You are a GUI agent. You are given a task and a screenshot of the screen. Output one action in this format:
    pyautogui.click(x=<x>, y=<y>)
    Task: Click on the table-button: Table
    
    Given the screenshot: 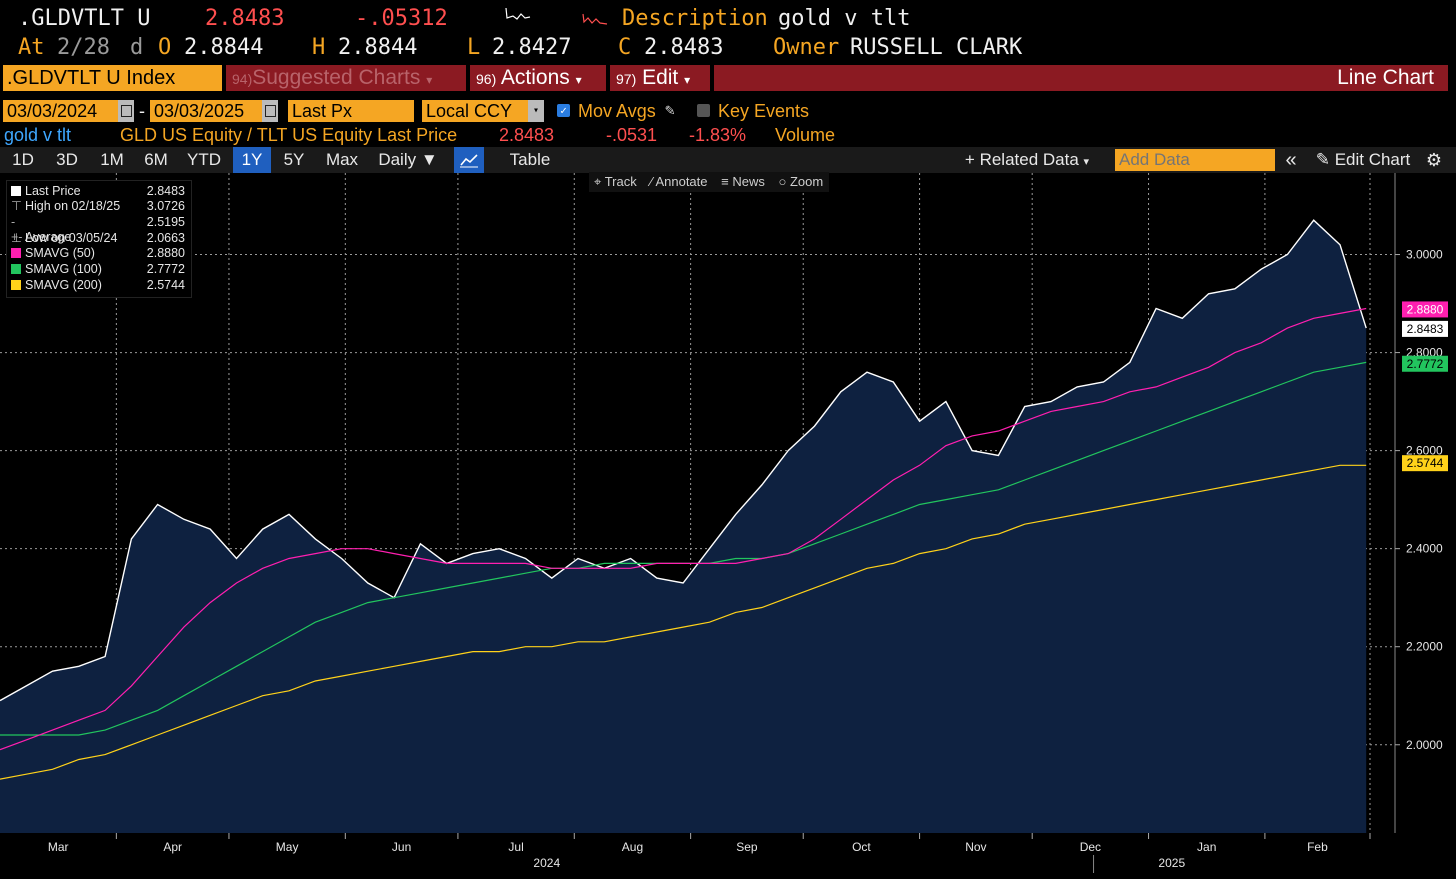 What is the action you would take?
    pyautogui.click(x=530, y=159)
    